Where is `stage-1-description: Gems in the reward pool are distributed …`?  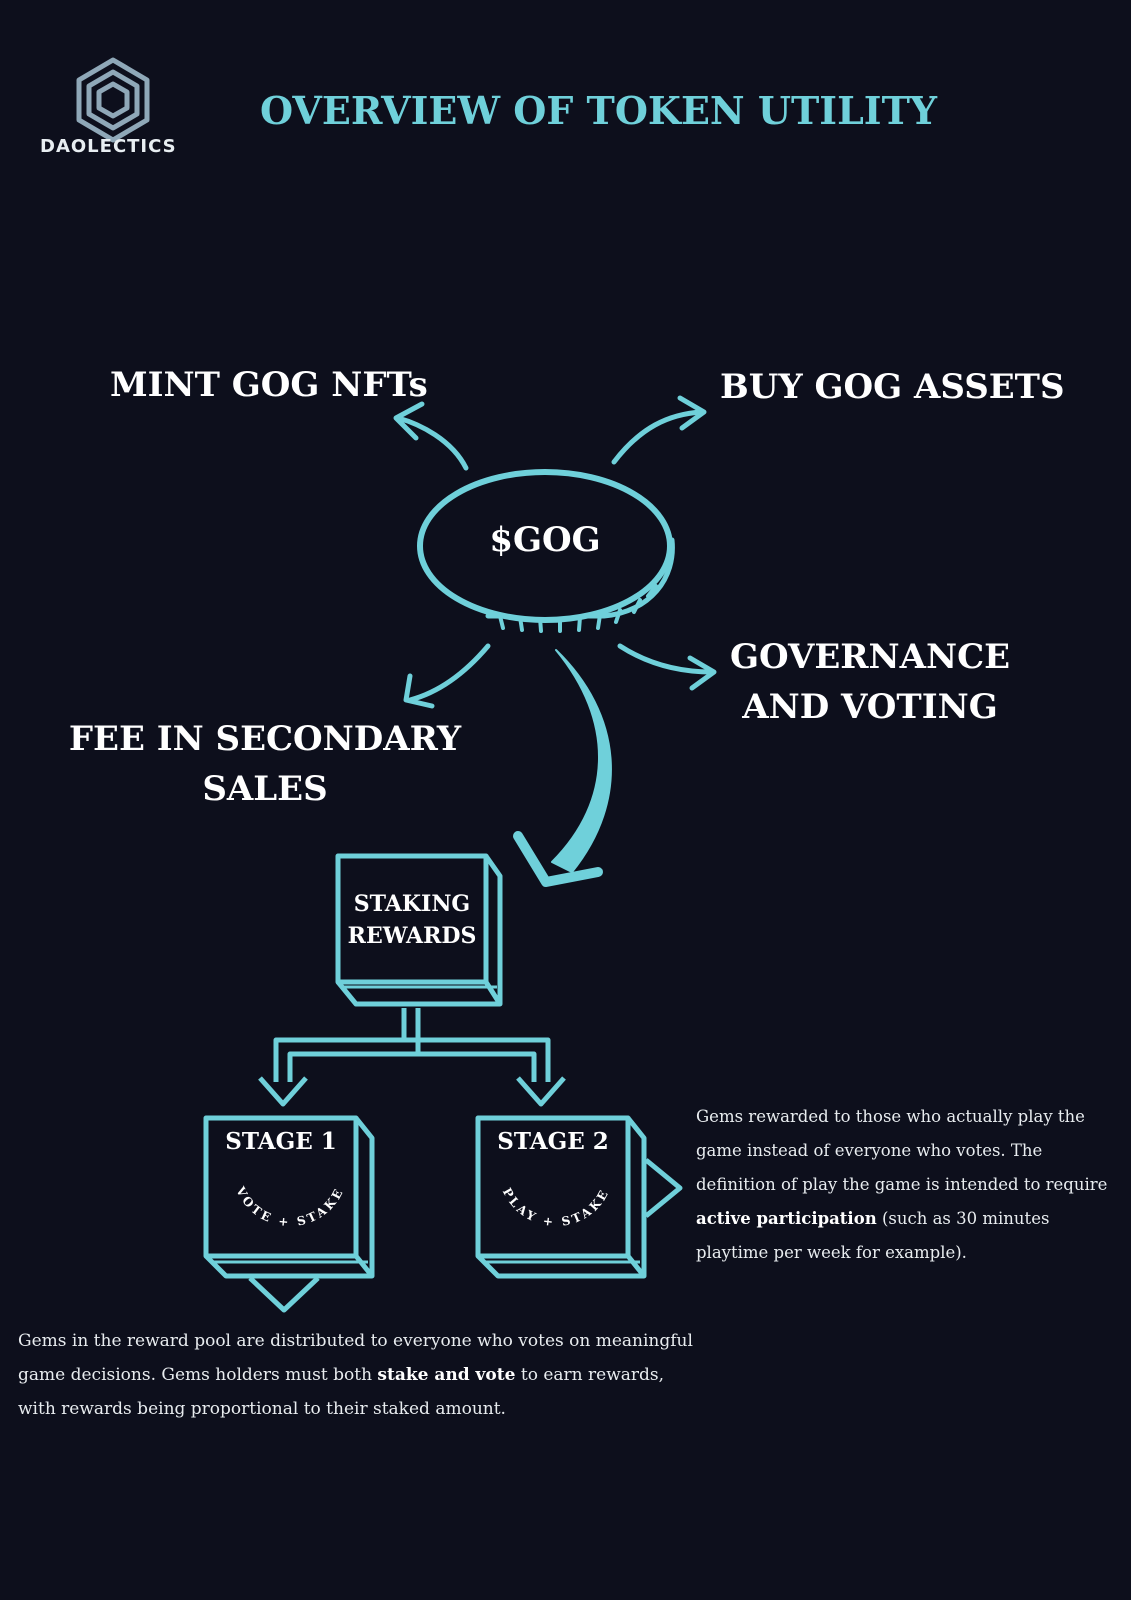 stage-1-description: Gems in the reward pool are distributed … is located at coordinates (358, 1375).